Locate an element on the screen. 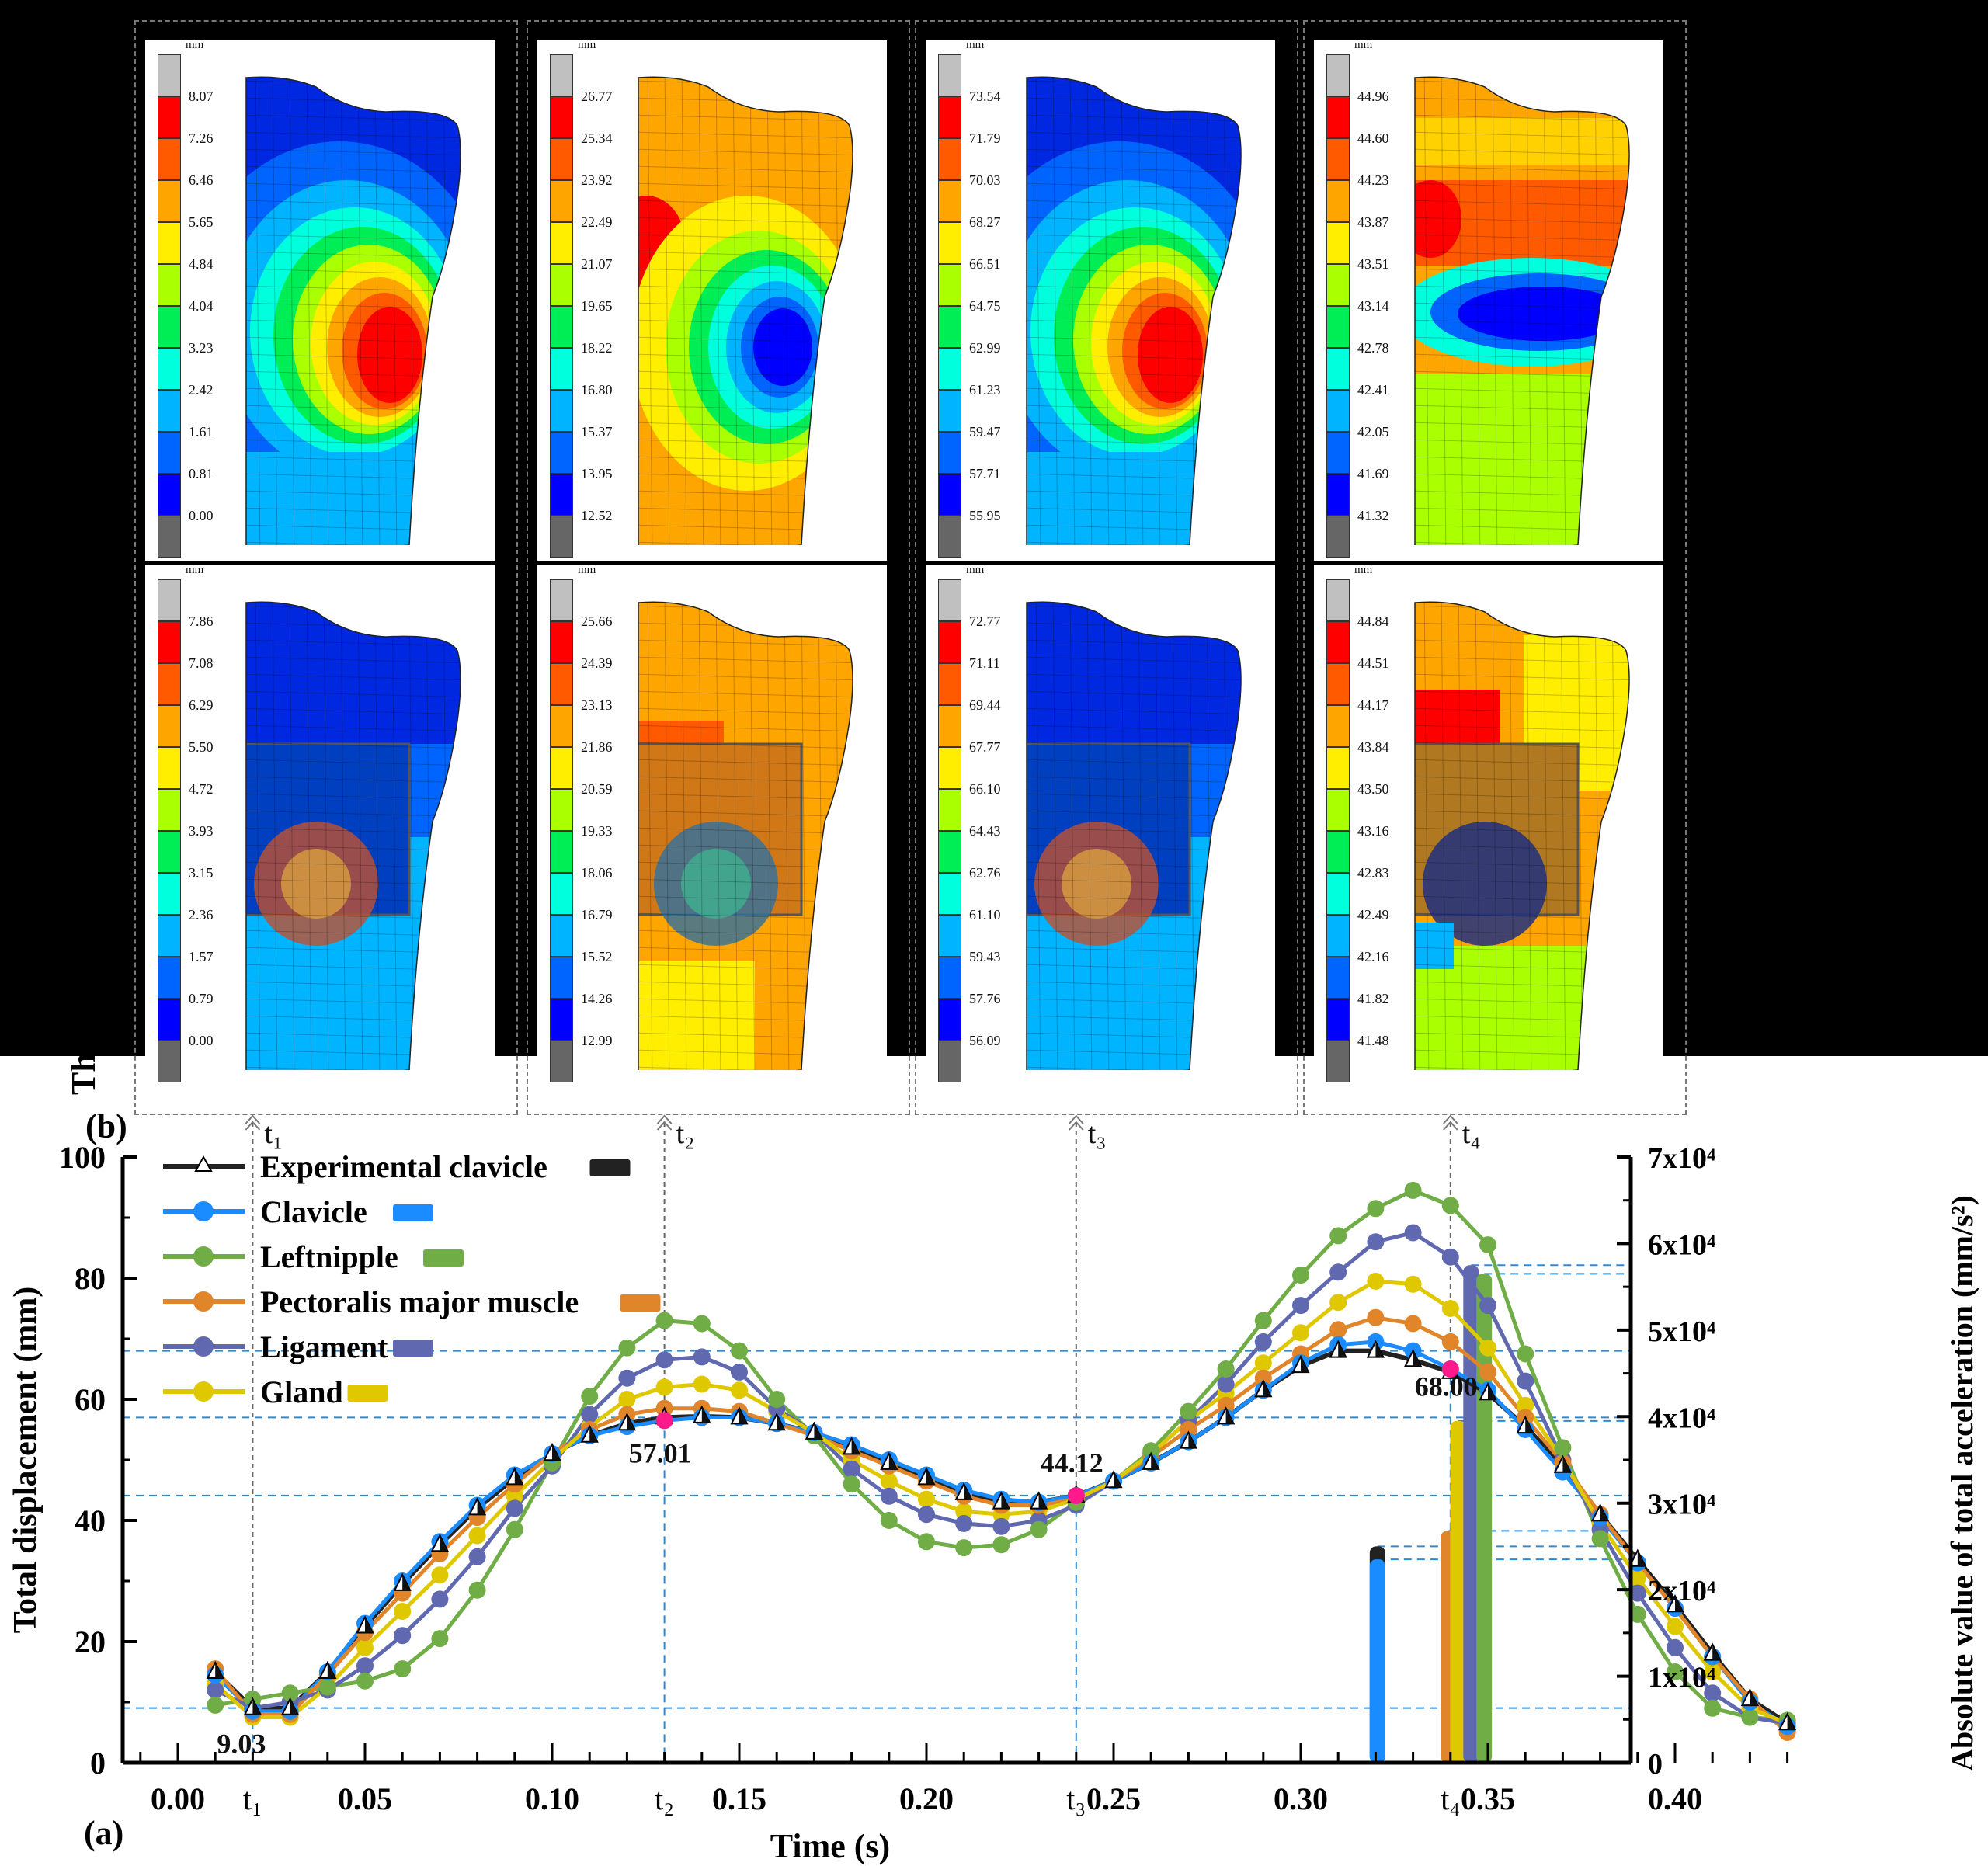  colorbar-level-label: 2.42 is located at coordinates (202, 390).